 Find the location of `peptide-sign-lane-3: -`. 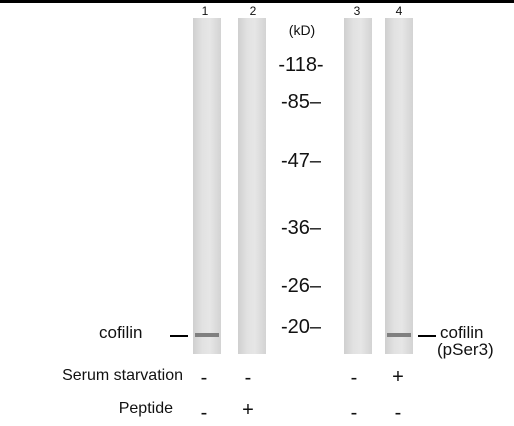

peptide-sign-lane-3: - is located at coordinates (354, 413).